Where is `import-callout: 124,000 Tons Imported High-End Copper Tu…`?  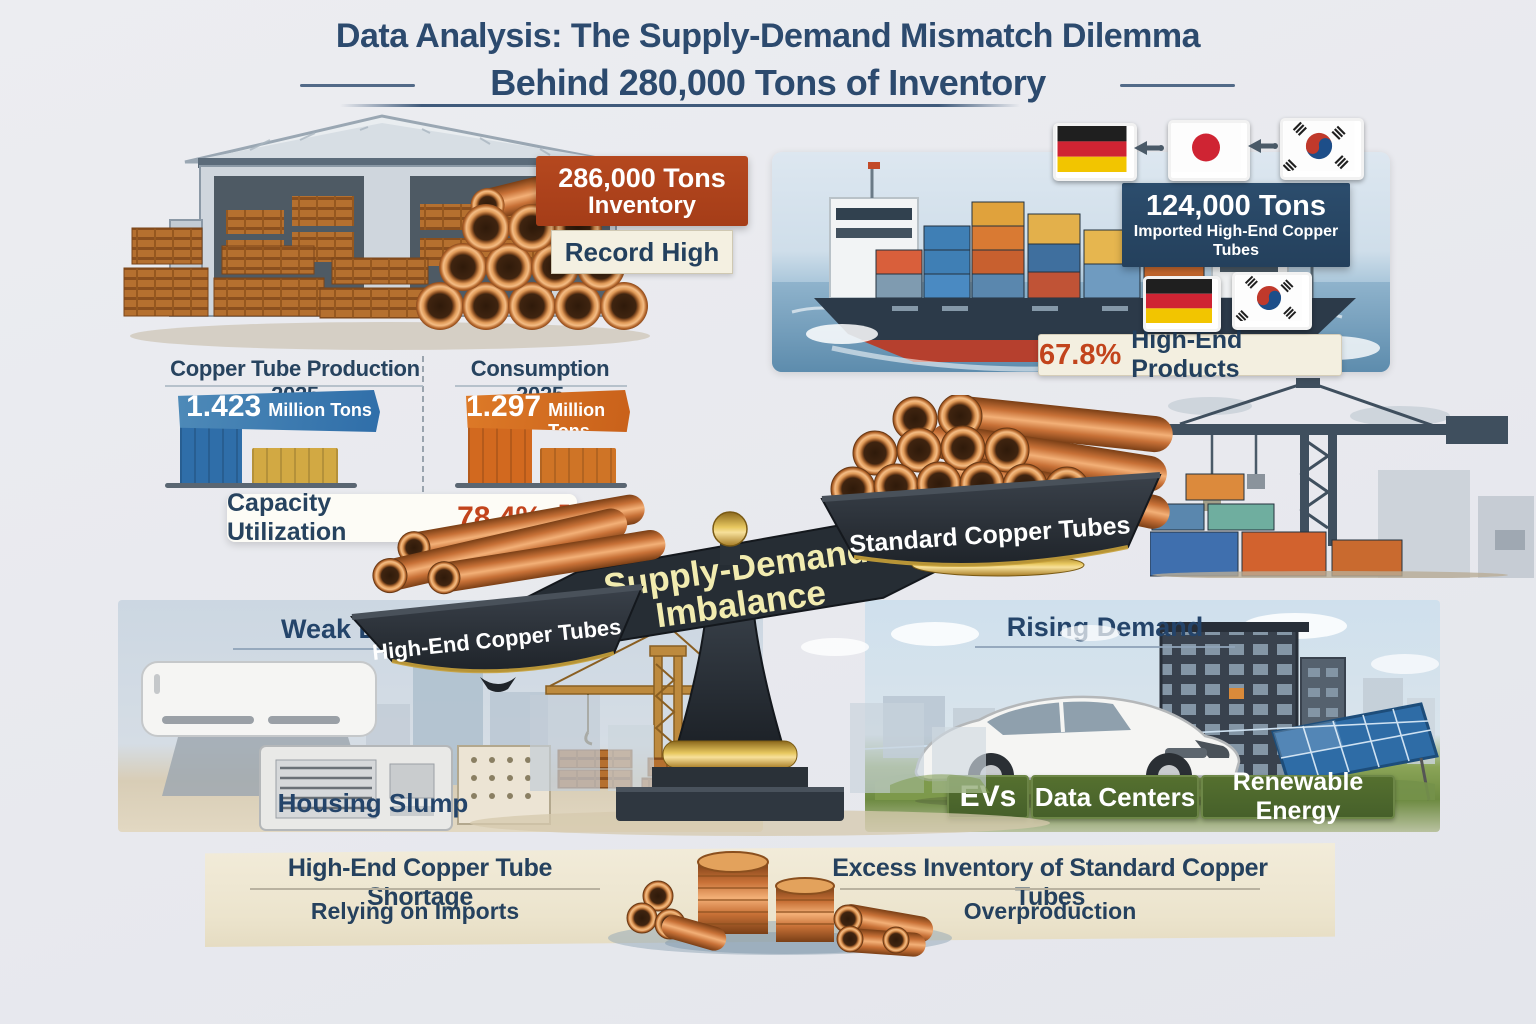
import-callout: 124,000 Tons Imported High-End Copper Tu… is located at coordinates (1236, 225).